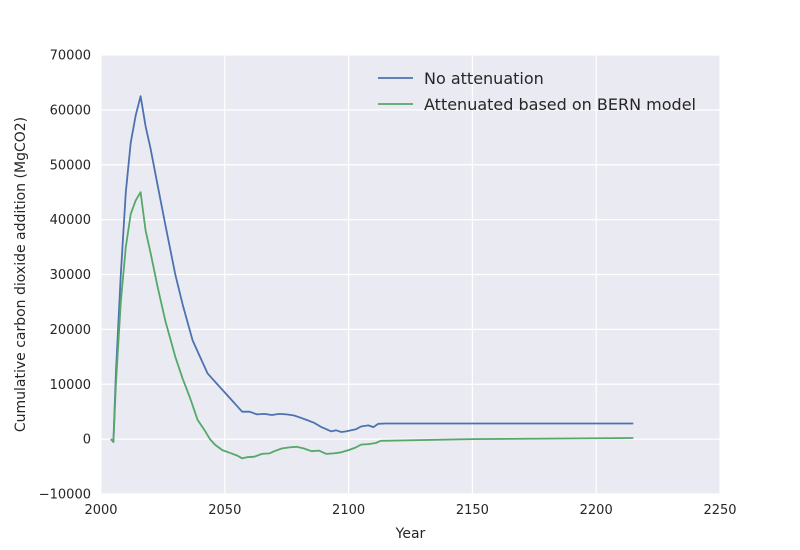 The image size is (800, 550). Describe the element at coordinates (70, 110) in the screenshot. I see `y-tick-label: 60000` at that location.